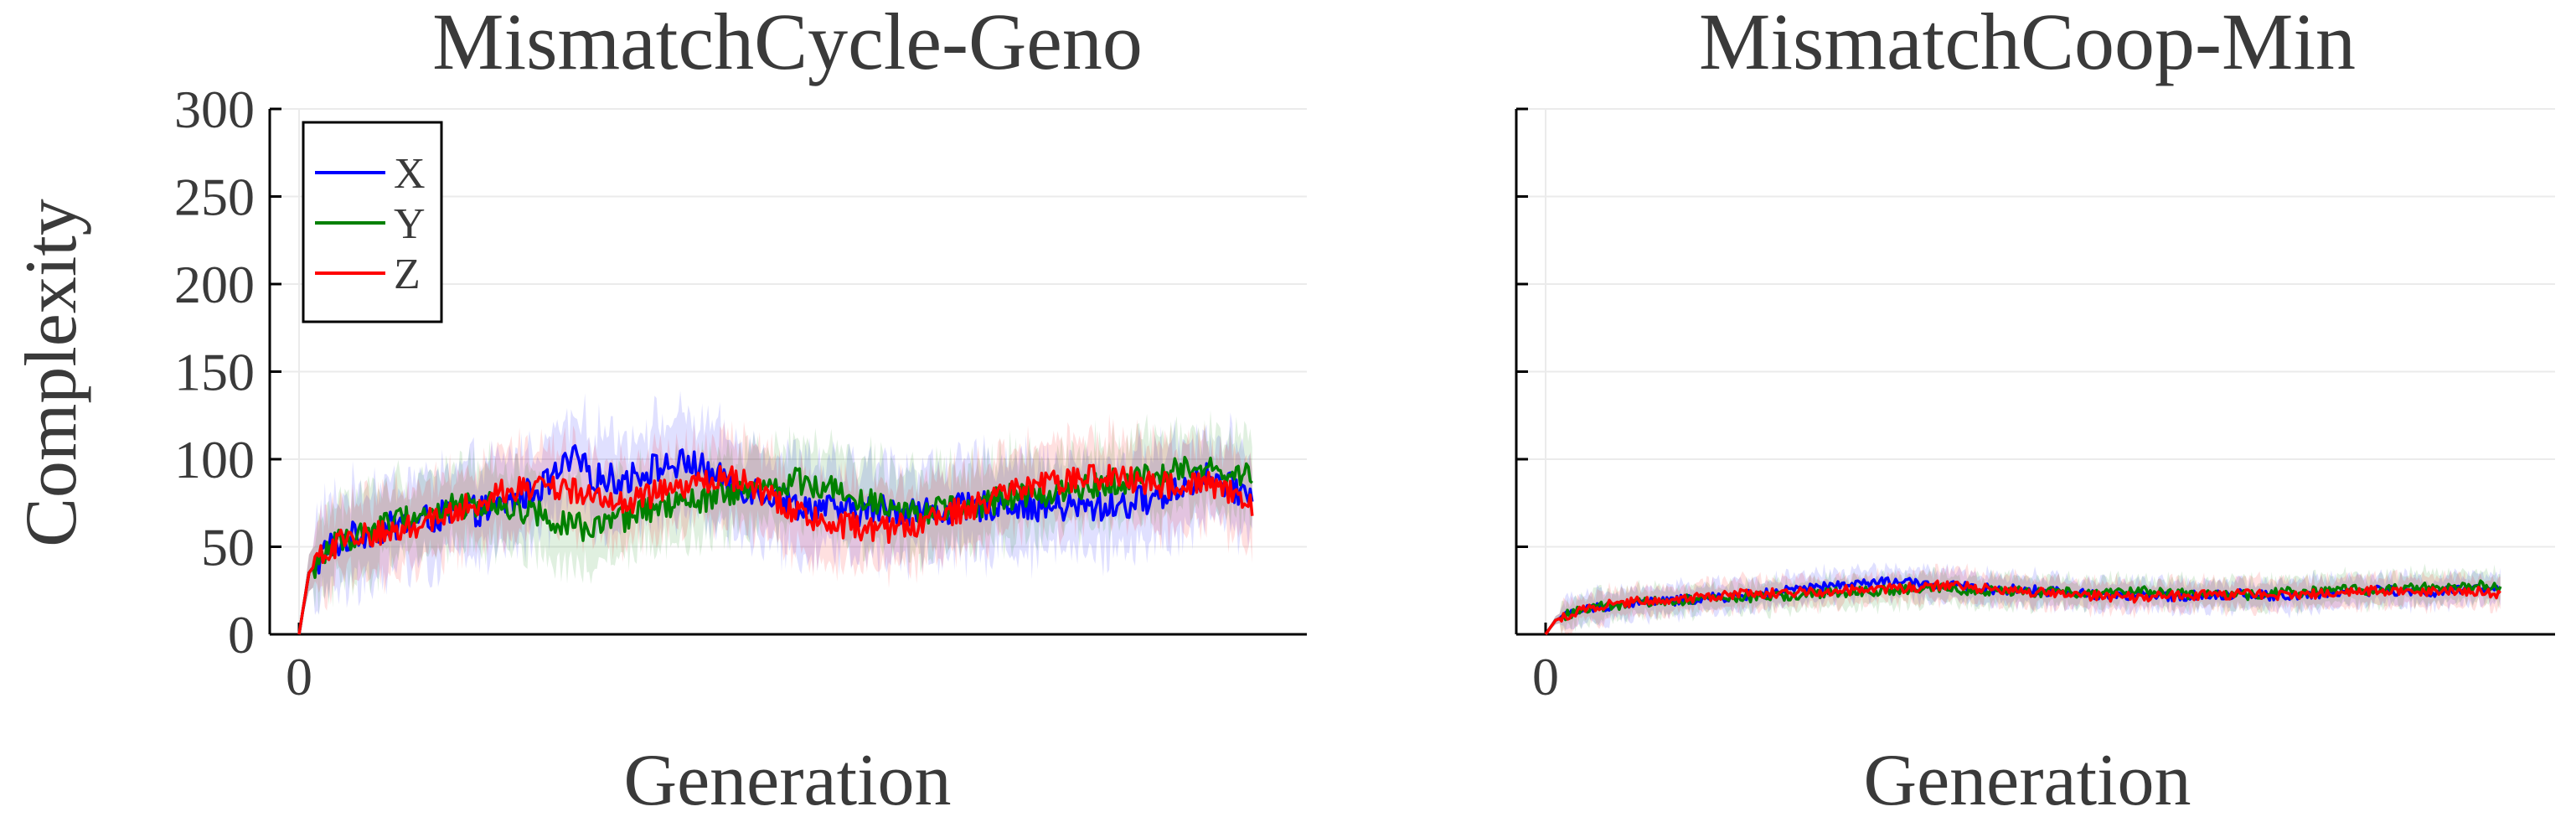 The image size is (2576, 817). I want to click on y-tick-label: 150, so click(214, 372).